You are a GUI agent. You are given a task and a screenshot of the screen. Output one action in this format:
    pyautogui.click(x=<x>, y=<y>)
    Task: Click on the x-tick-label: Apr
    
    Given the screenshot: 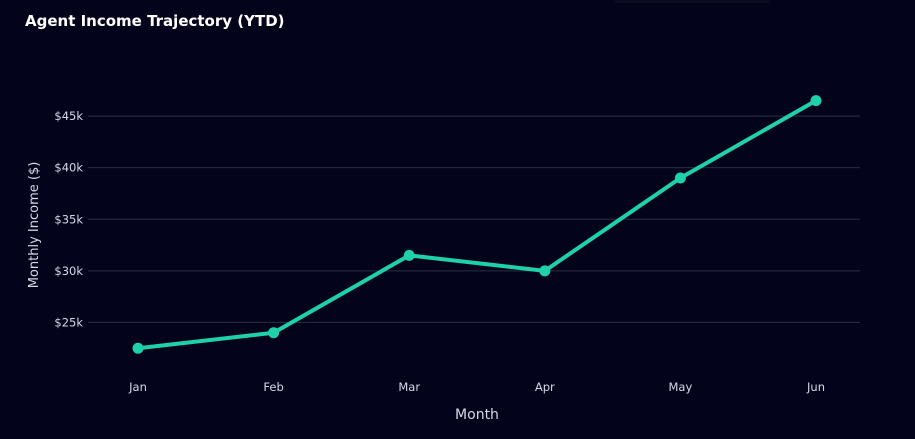 What is the action you would take?
    pyautogui.click(x=545, y=387)
    